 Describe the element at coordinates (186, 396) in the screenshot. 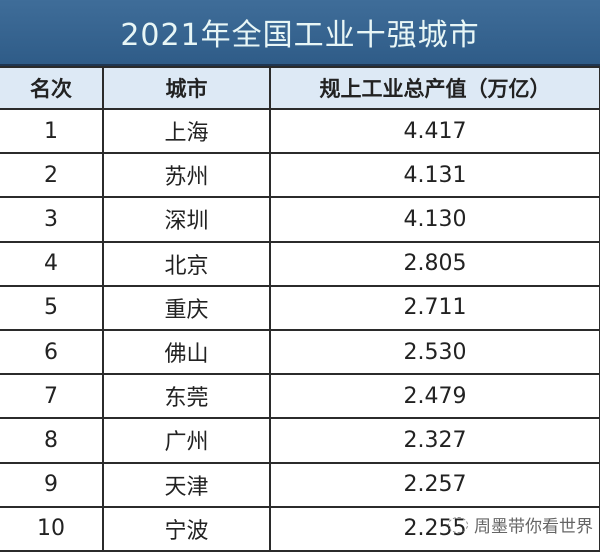

I see `city-cell: 东莞` at that location.